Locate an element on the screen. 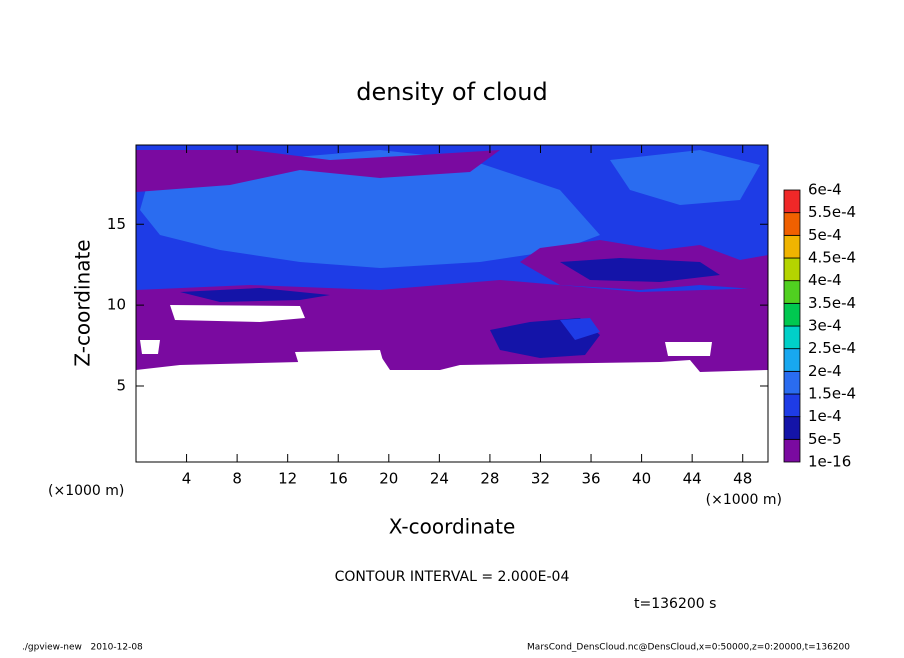  x-tick-label: 20 is located at coordinates (388, 479).